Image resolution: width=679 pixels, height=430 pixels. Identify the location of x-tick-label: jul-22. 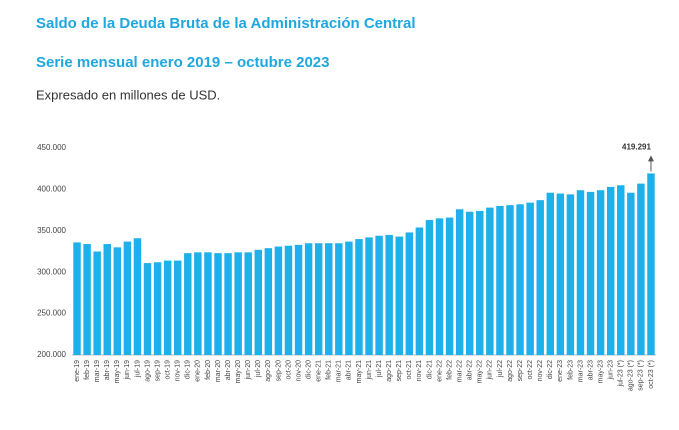
(500, 369).